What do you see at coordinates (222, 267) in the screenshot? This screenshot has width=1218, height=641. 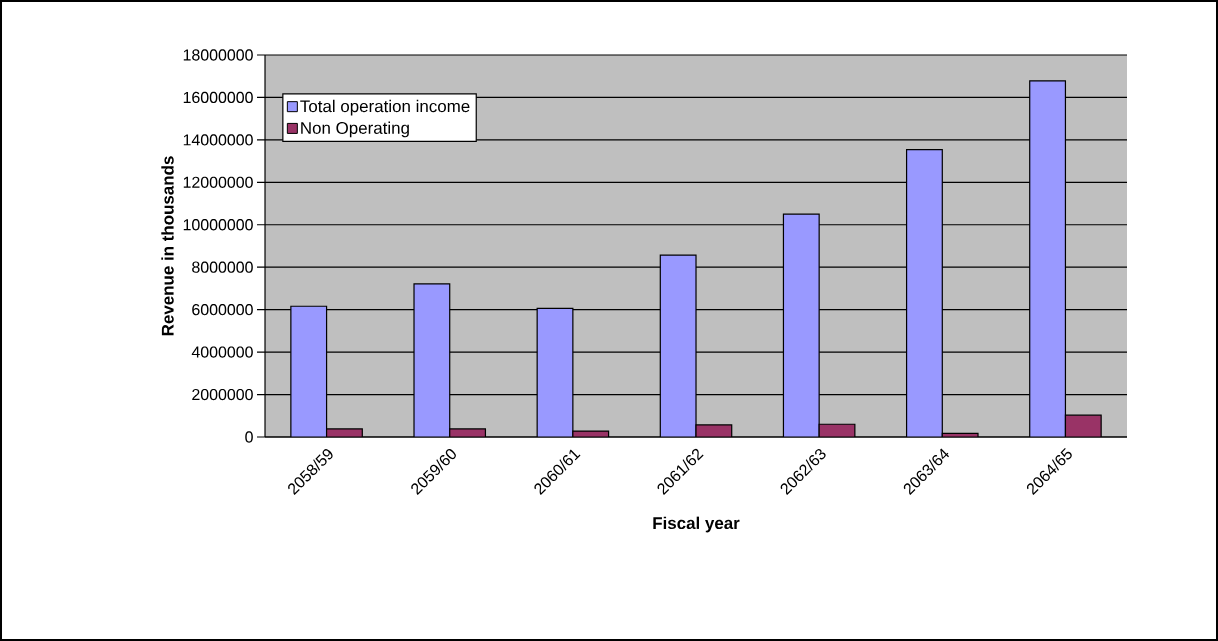 I see `y-tick-label: 8000000` at bounding box center [222, 267].